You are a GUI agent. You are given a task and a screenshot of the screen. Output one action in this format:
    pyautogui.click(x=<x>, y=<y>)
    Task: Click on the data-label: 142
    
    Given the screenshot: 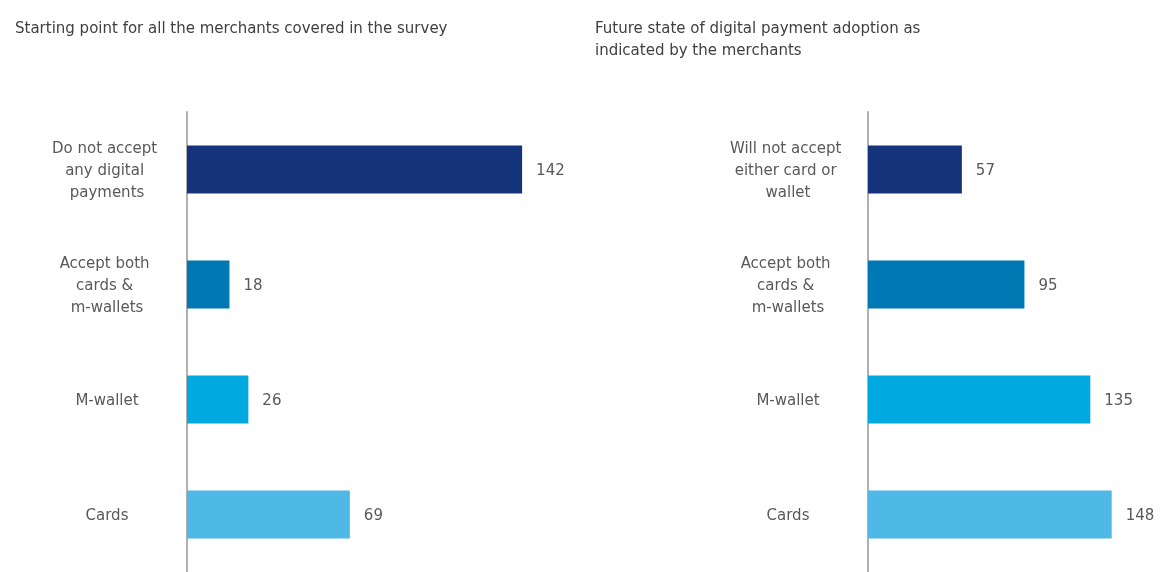 What is the action you would take?
    pyautogui.click(x=550, y=169)
    